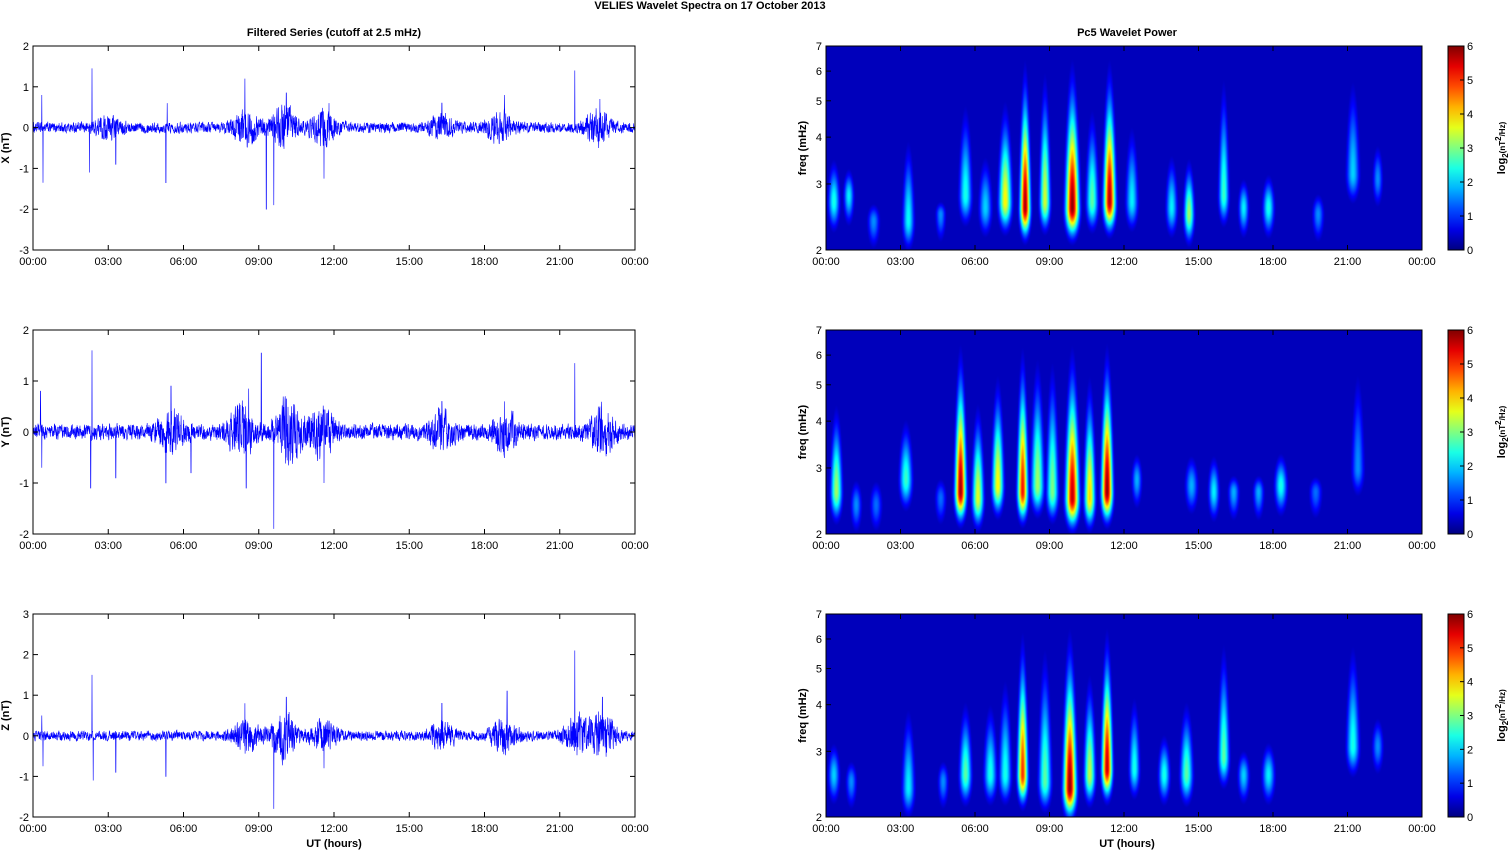 The width and height of the screenshot is (1511, 851). Describe the element at coordinates (1124, 546) in the screenshot. I see `y-wavelet-x-tick-label: 12:00` at that location.